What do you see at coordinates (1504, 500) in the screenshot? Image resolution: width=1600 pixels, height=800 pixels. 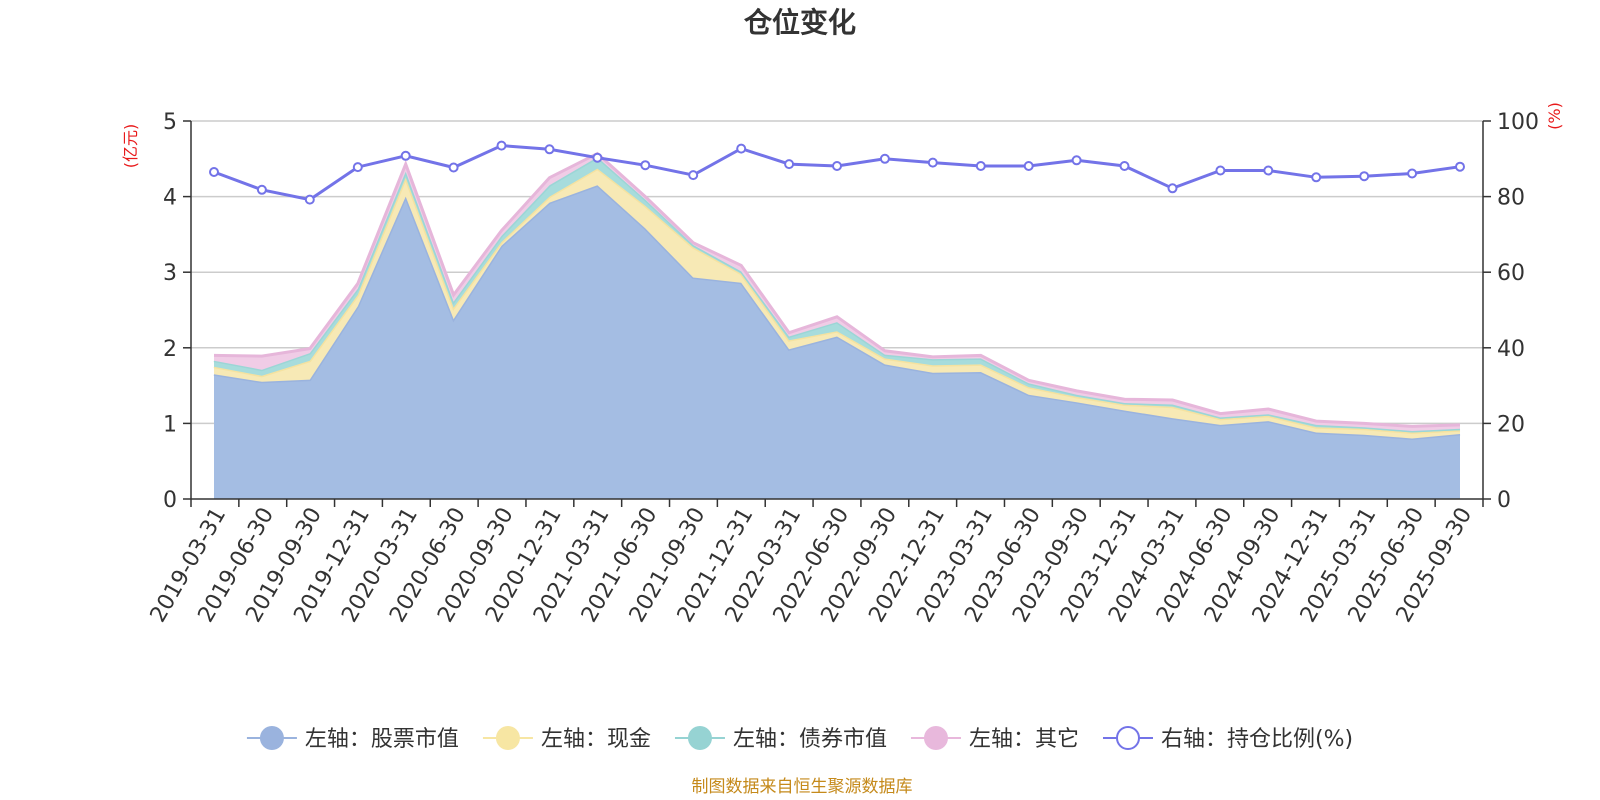 I see `right-tick-label: 0` at bounding box center [1504, 500].